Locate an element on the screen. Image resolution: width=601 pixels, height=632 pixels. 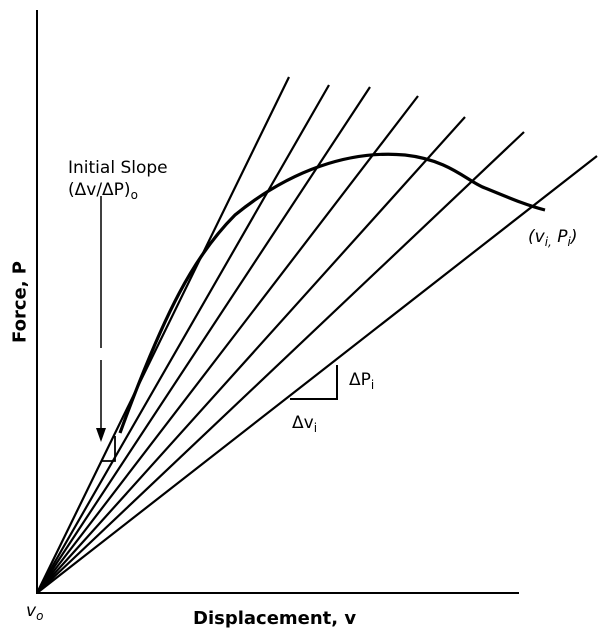
y-axis-title: Force, P is located at coordinates (20, 302).